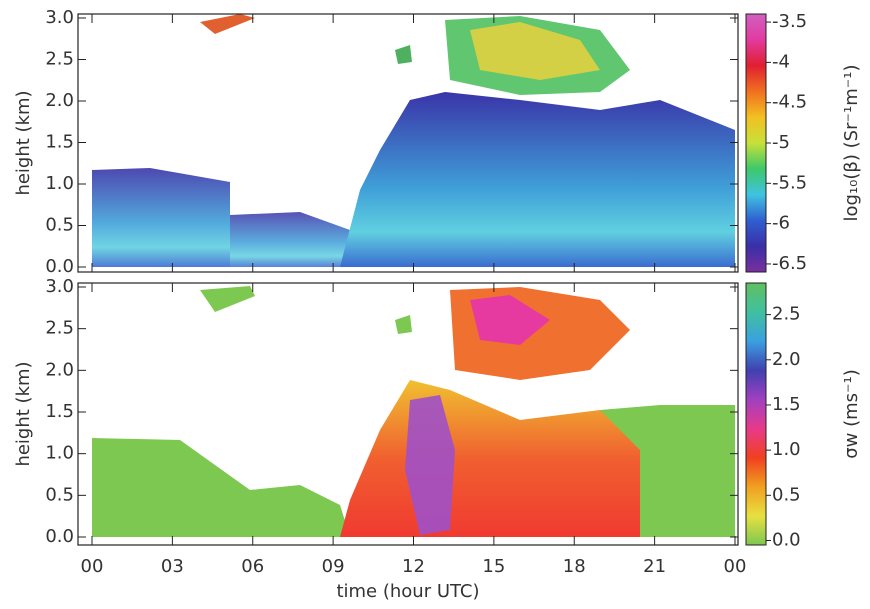 This screenshot has width=870, height=609. I want to click on colorbar-tick-label: -4, so click(781, 61).